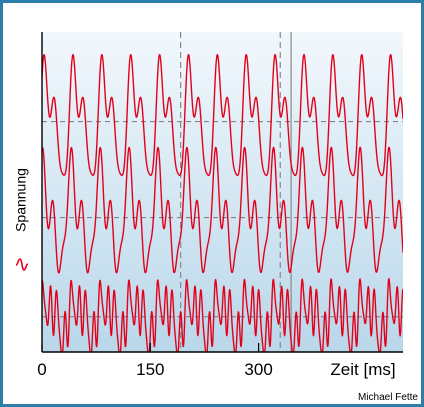 Image resolution: width=424 pixels, height=407 pixels. What do you see at coordinates (41, 369) in the screenshot?
I see `x-tick-label: 0` at bounding box center [41, 369].